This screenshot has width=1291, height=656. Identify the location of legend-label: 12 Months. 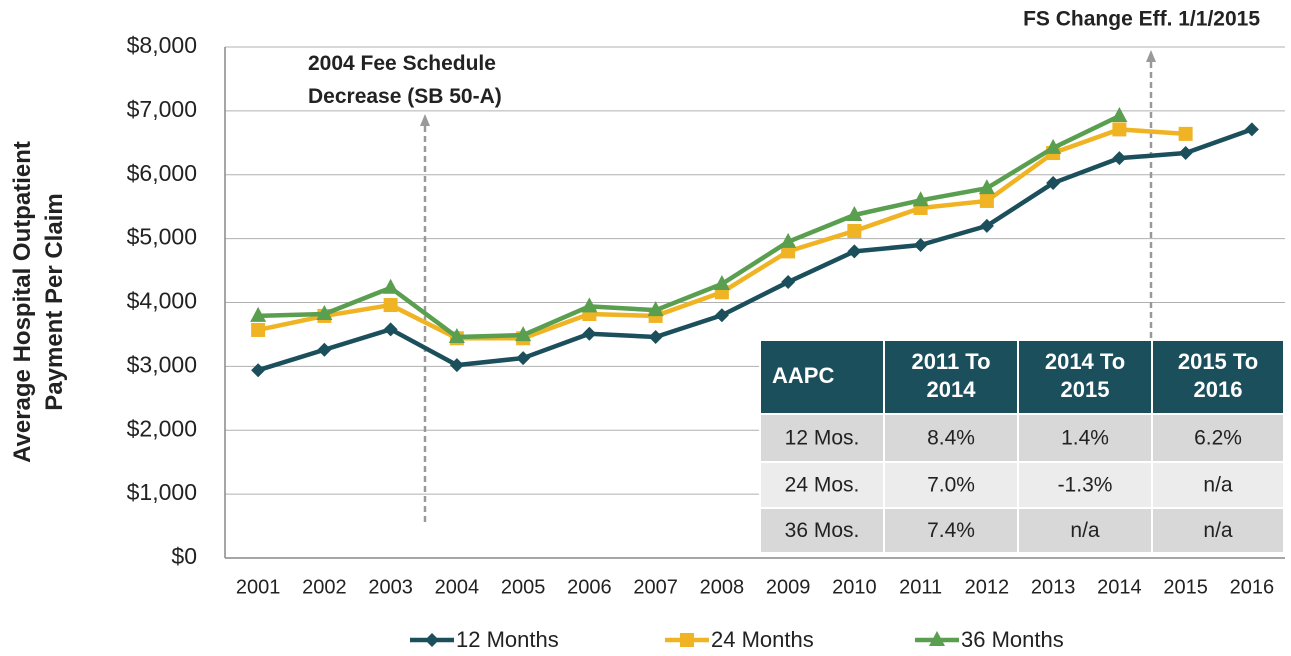
(507, 639).